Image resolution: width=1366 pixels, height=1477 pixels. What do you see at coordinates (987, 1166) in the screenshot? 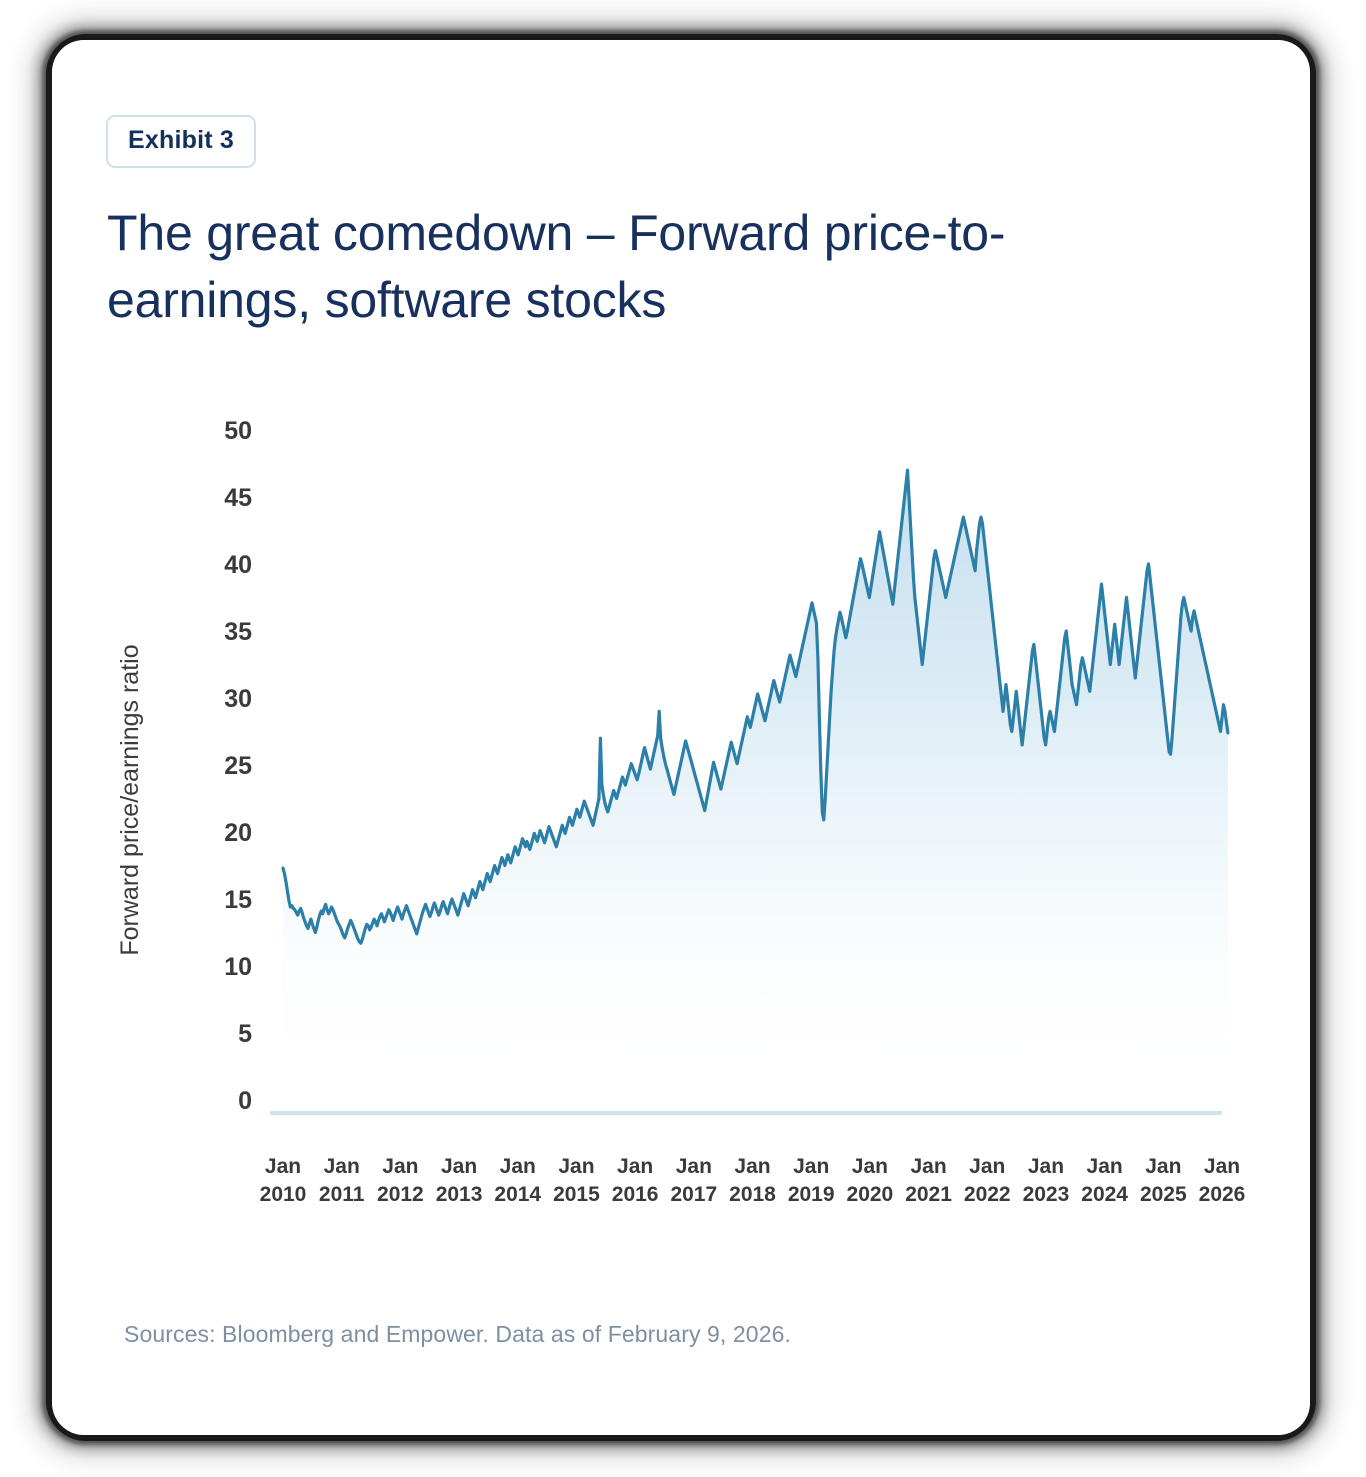
I see `x-tick-month-2022: Jan` at bounding box center [987, 1166].